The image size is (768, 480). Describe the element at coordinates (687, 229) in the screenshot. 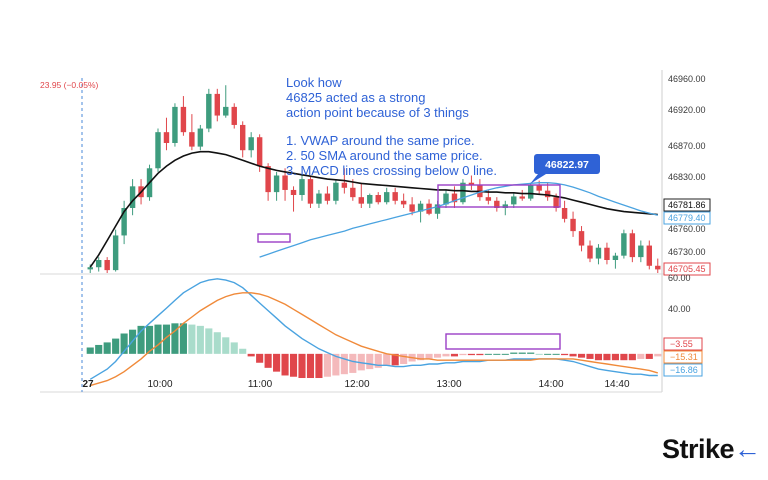

I see `price-tick-label: 46760.00` at that location.